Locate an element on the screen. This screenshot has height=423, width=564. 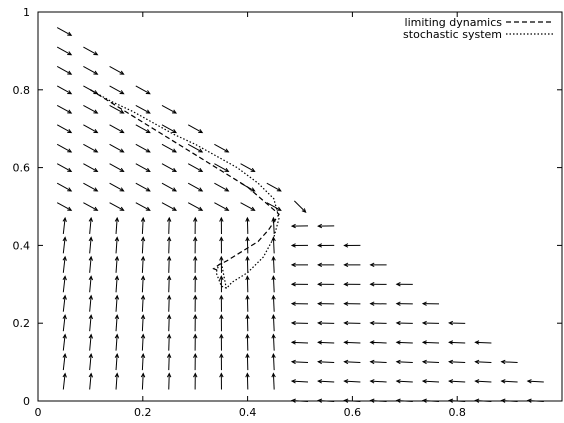
y-tick-label: 0.2 is located at coordinates (22, 323).